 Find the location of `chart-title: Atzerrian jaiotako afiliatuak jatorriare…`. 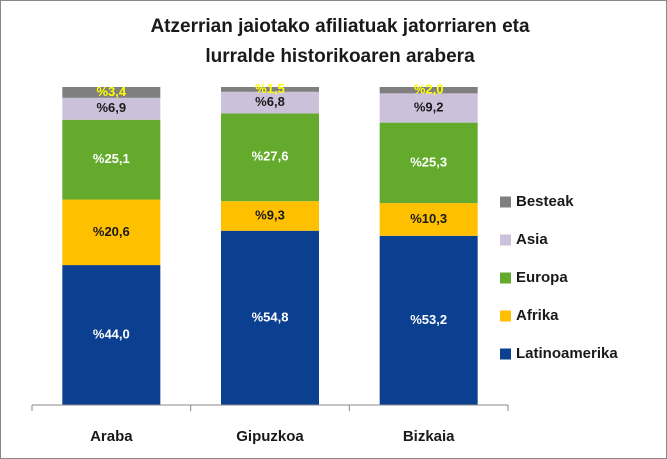

chart-title: Atzerrian jaiotako afiliatuak jatorriare… is located at coordinates (340, 26).